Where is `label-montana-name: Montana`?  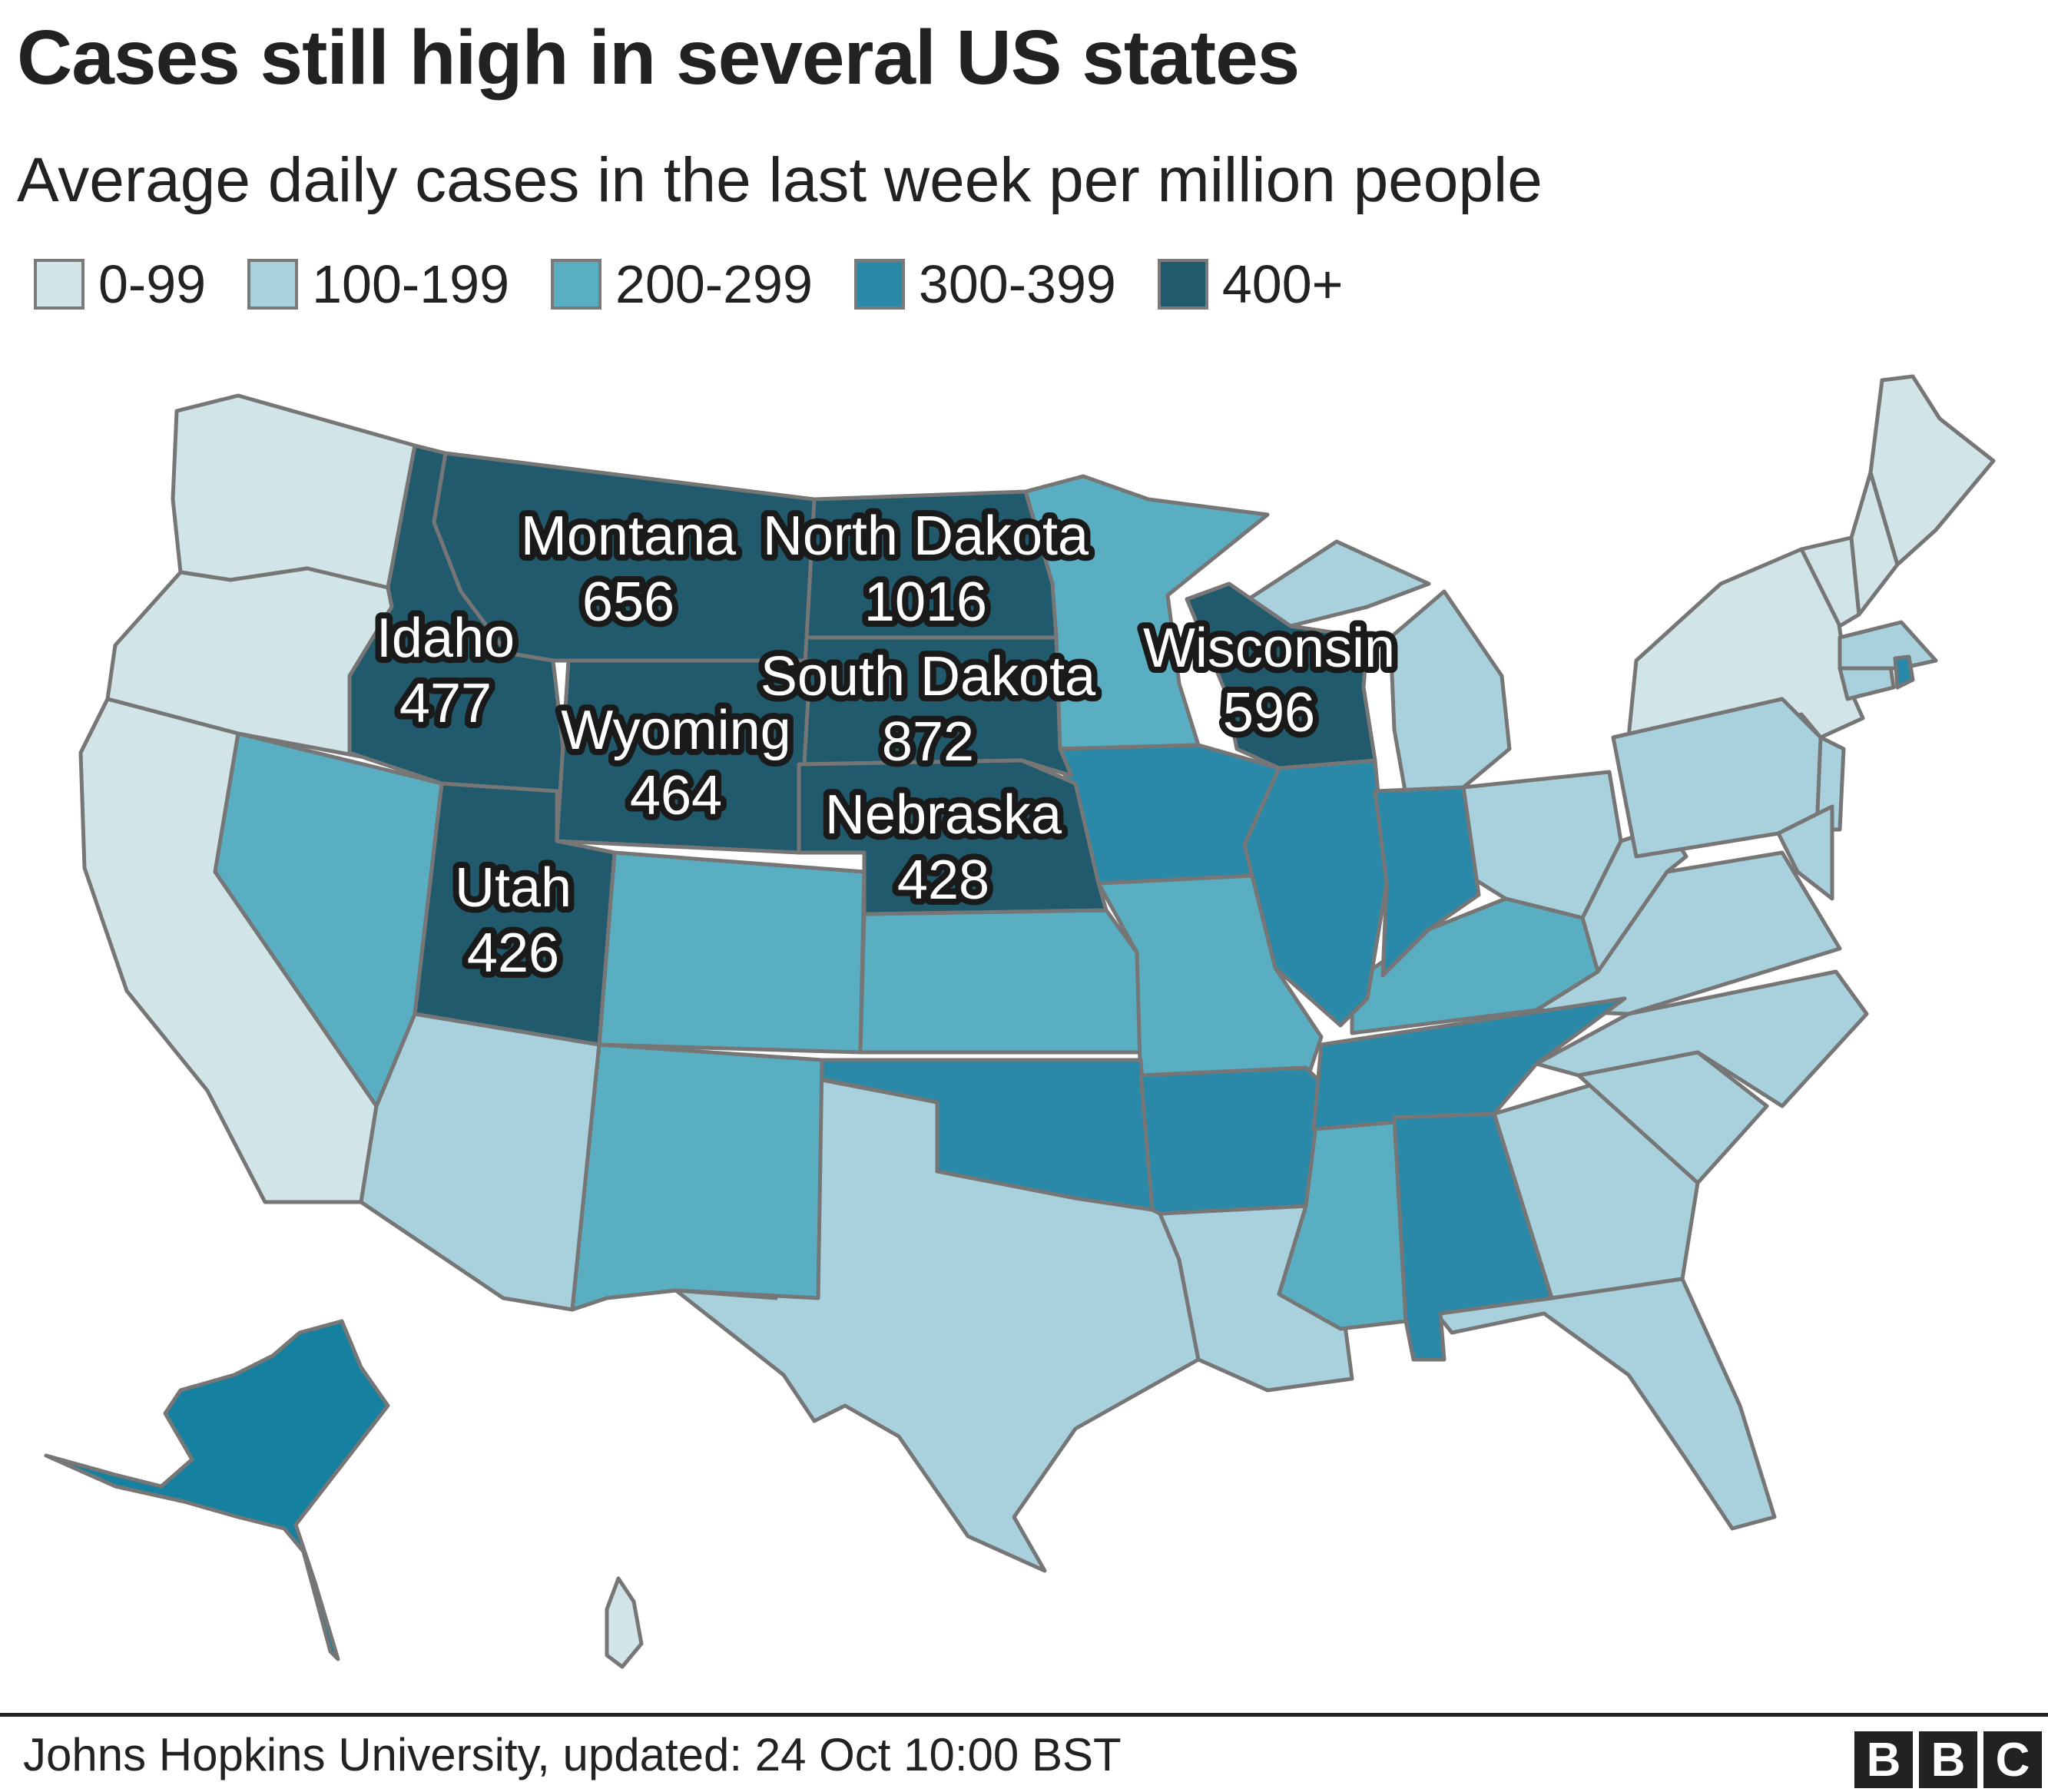 label-montana-name: Montana is located at coordinates (629, 536).